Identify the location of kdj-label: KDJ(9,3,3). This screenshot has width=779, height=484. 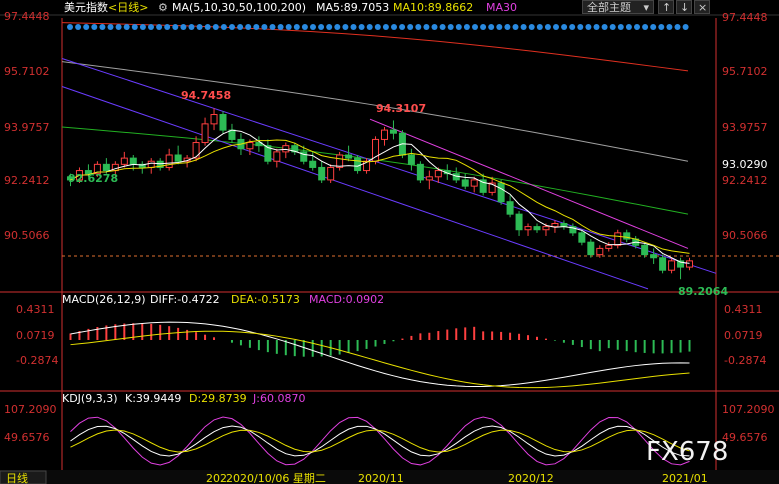
(90, 398).